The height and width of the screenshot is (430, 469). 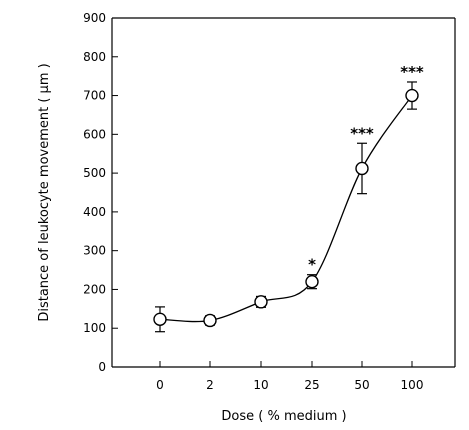 I want to click on y-tick-label: 800, so click(x=94, y=57).